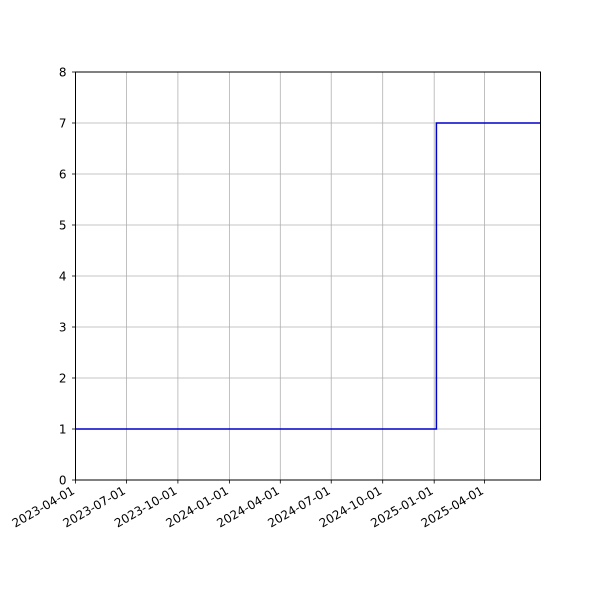  What do you see at coordinates (63, 225) in the screenshot?
I see `y-tick-label: 5` at bounding box center [63, 225].